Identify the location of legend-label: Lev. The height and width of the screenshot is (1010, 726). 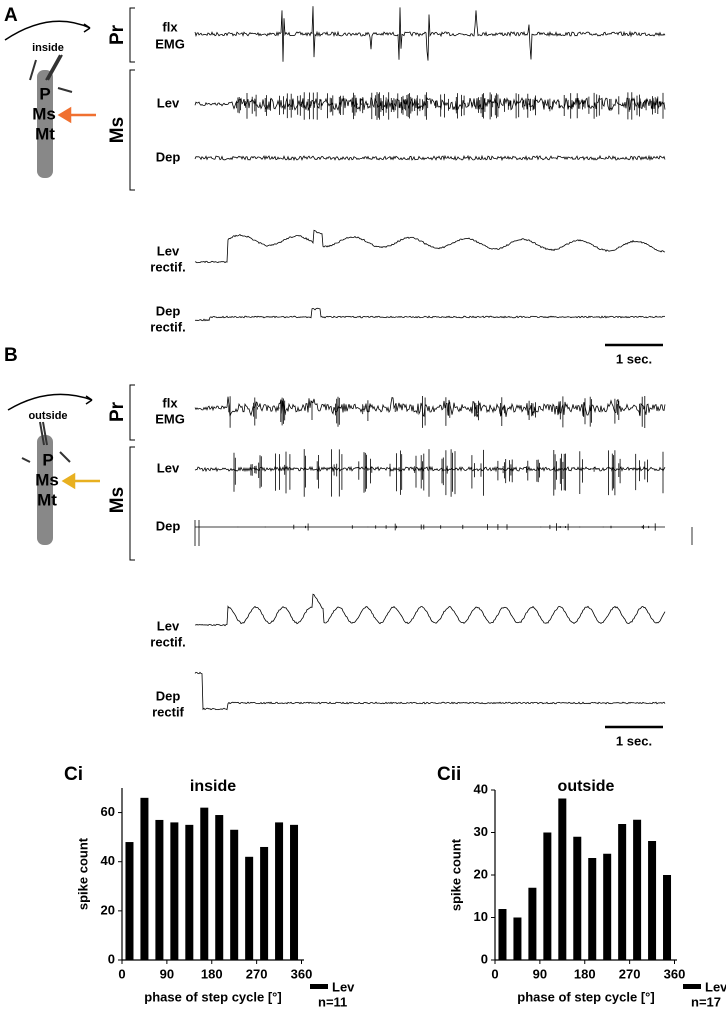
(343, 986).